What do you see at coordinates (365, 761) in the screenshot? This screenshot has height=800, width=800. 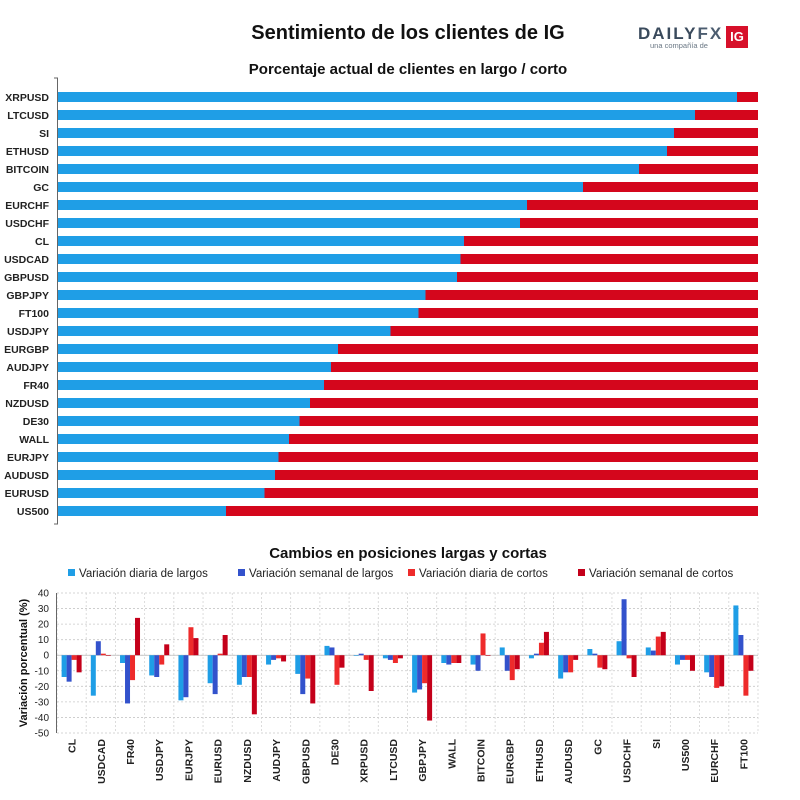 I see `x-tick-label-xrpusd: XRPUSD` at bounding box center [365, 761].